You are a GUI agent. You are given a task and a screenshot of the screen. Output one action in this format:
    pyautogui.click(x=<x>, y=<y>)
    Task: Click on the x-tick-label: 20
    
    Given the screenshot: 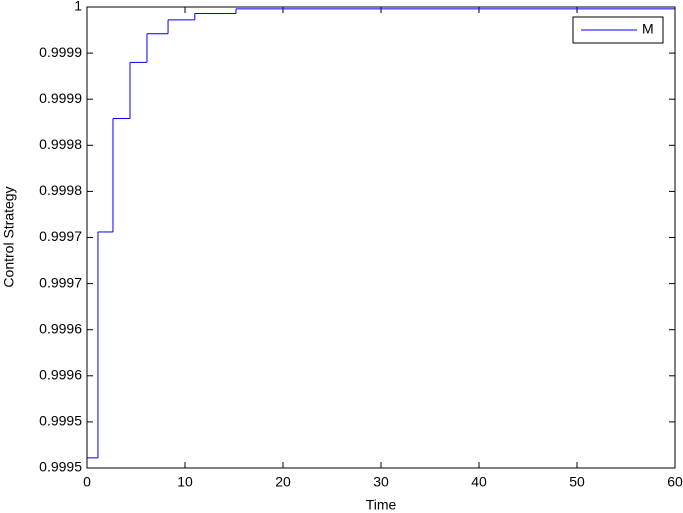 What is the action you would take?
    pyautogui.click(x=283, y=482)
    